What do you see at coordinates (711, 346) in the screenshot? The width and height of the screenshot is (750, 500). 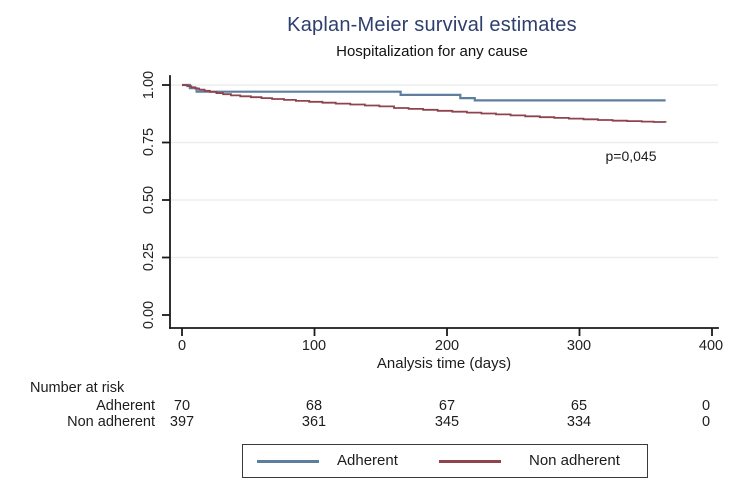 I see `x-tick-400: 400` at bounding box center [711, 346].